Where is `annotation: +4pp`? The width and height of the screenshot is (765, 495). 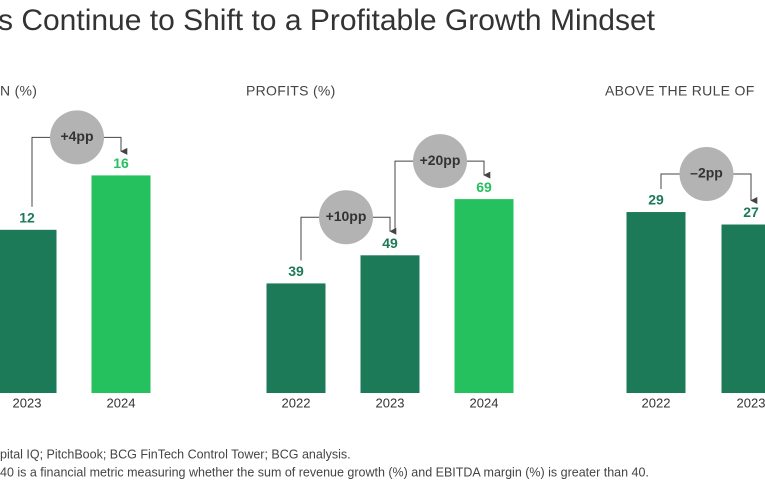 annotation: +4pp is located at coordinates (76, 136).